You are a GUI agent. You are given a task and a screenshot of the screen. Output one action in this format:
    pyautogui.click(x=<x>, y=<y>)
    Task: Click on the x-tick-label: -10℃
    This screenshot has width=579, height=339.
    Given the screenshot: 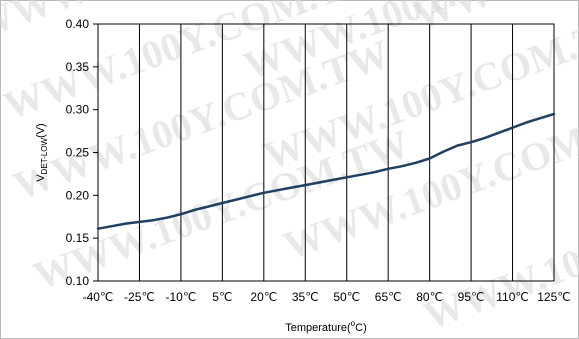 What is the action you would take?
    pyautogui.click(x=180, y=297)
    